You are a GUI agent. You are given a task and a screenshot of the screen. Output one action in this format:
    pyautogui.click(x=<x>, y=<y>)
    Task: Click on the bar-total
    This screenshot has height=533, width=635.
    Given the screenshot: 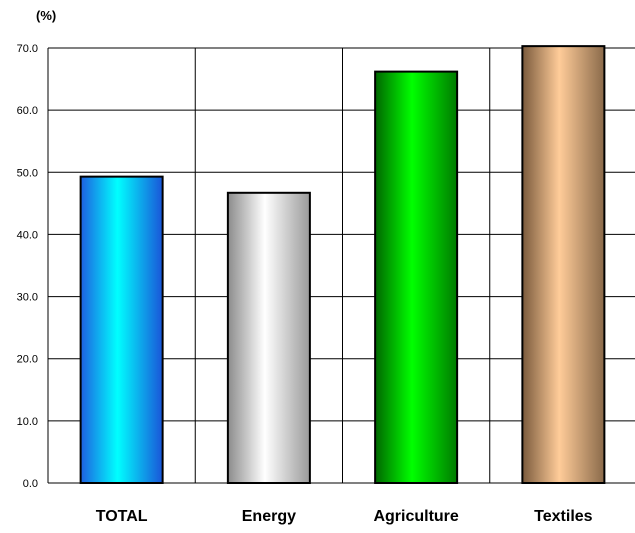 What is the action you would take?
    pyautogui.click(x=121, y=329)
    